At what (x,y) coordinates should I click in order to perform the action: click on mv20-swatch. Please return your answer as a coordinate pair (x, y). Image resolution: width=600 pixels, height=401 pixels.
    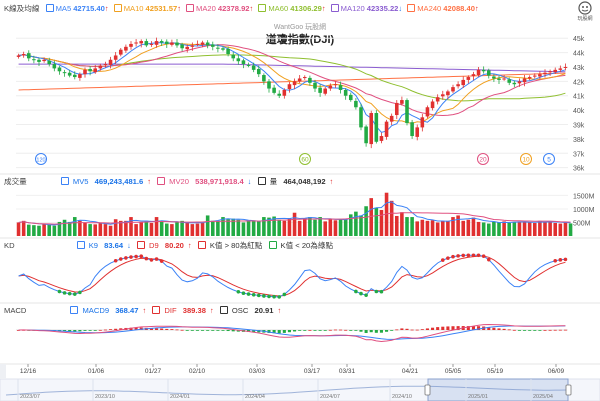
    Looking at the image, I should click on (161, 181).